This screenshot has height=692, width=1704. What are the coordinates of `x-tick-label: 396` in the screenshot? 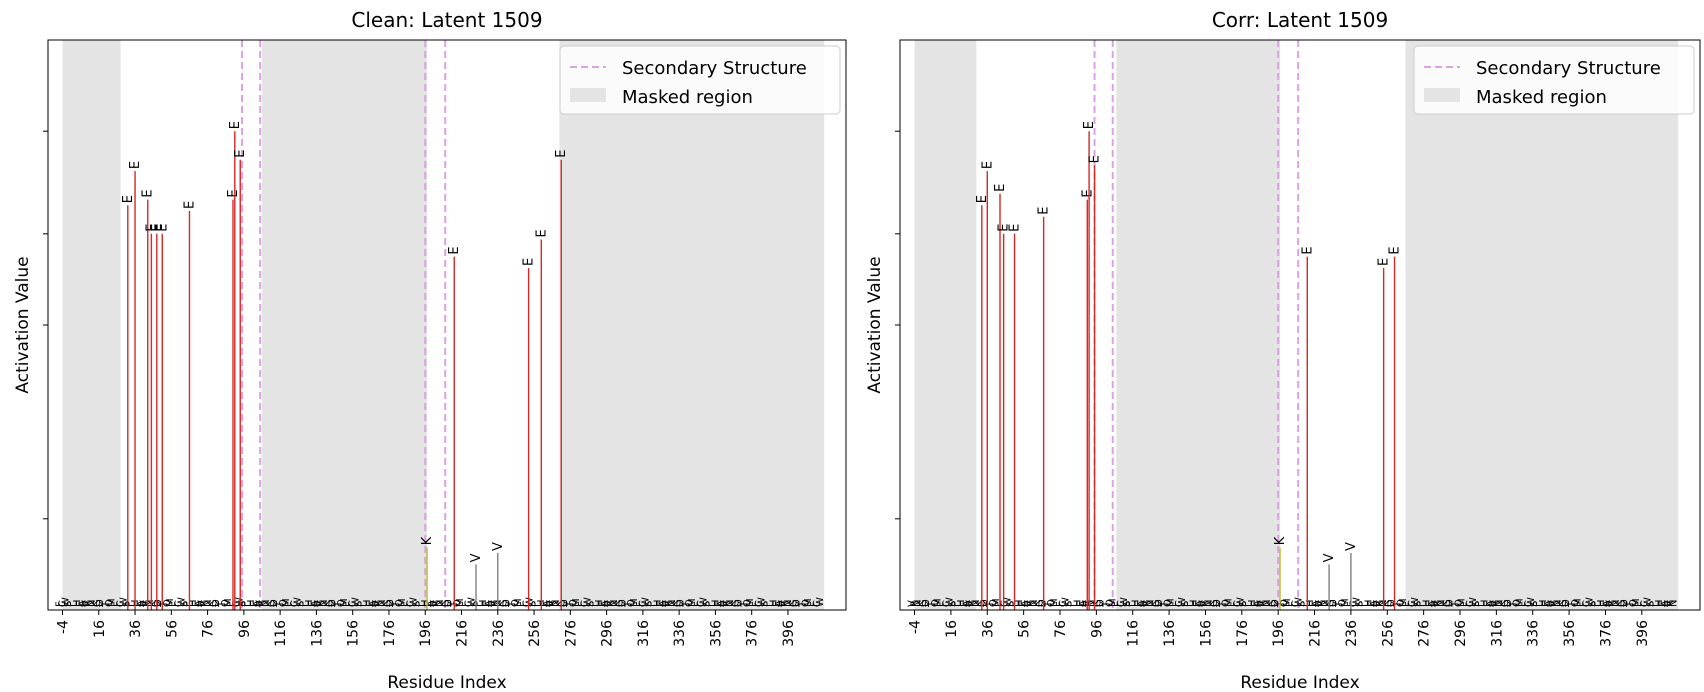 It's located at (1643, 633).